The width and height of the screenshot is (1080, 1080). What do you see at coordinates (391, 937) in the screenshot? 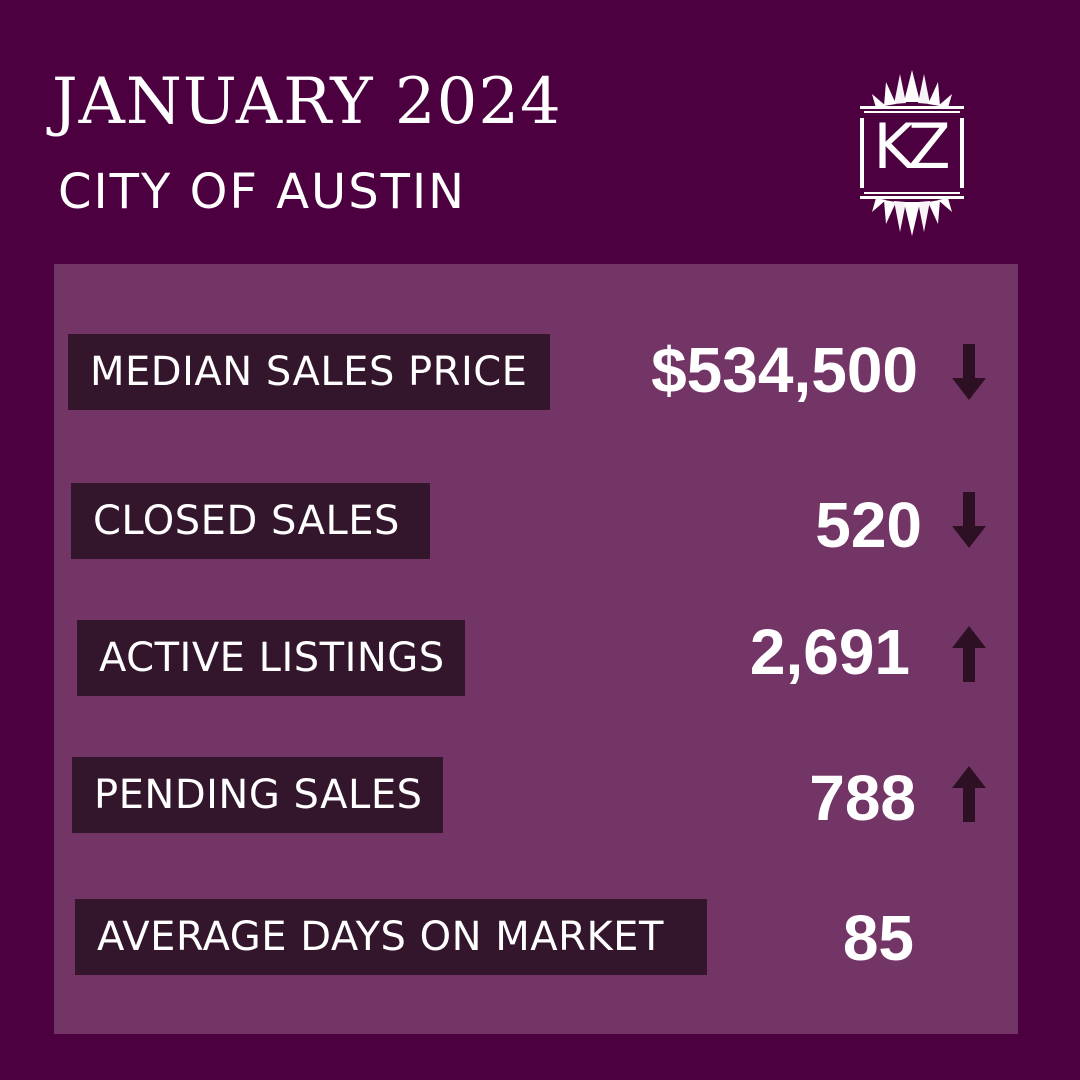
I see `stat-label-average-days-on-market: AVERAGE DAYS ON MARKET` at bounding box center [391, 937].